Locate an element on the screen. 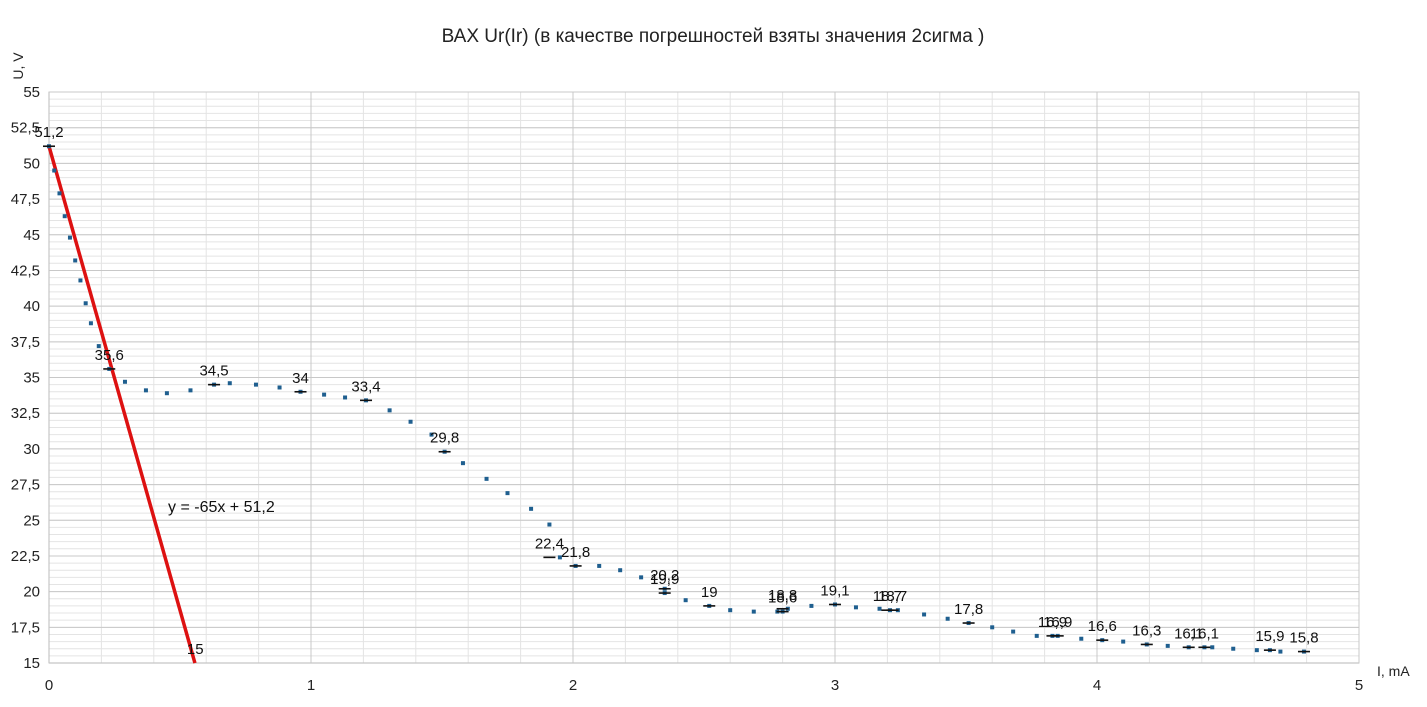  x-tick-label: 0 is located at coordinates (49, 685).